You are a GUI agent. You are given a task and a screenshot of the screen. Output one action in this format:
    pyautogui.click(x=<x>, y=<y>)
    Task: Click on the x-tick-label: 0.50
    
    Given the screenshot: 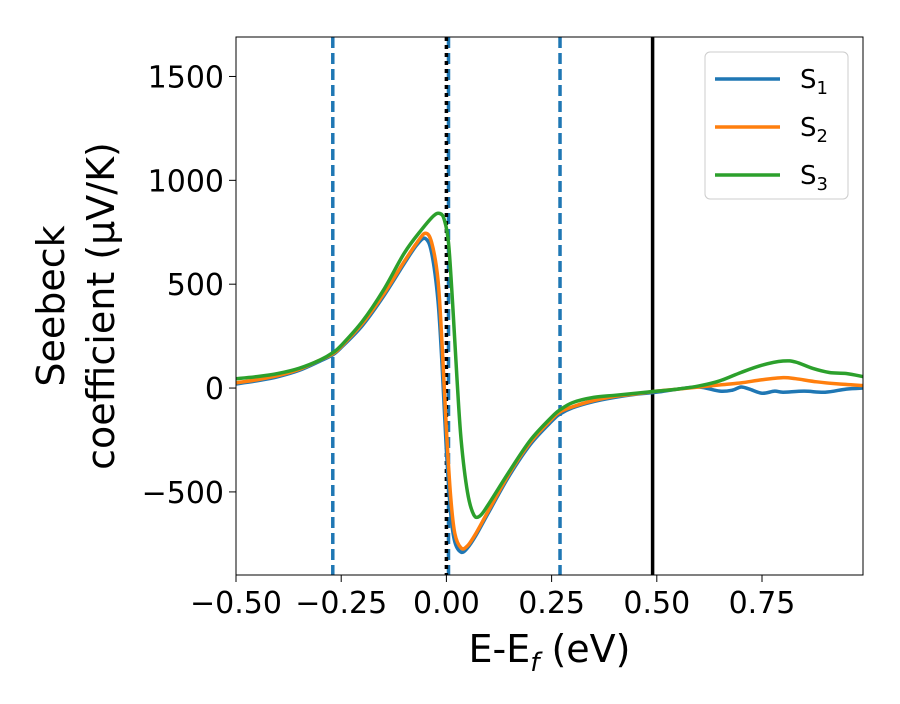 What is the action you would take?
    pyautogui.click(x=656, y=603)
    